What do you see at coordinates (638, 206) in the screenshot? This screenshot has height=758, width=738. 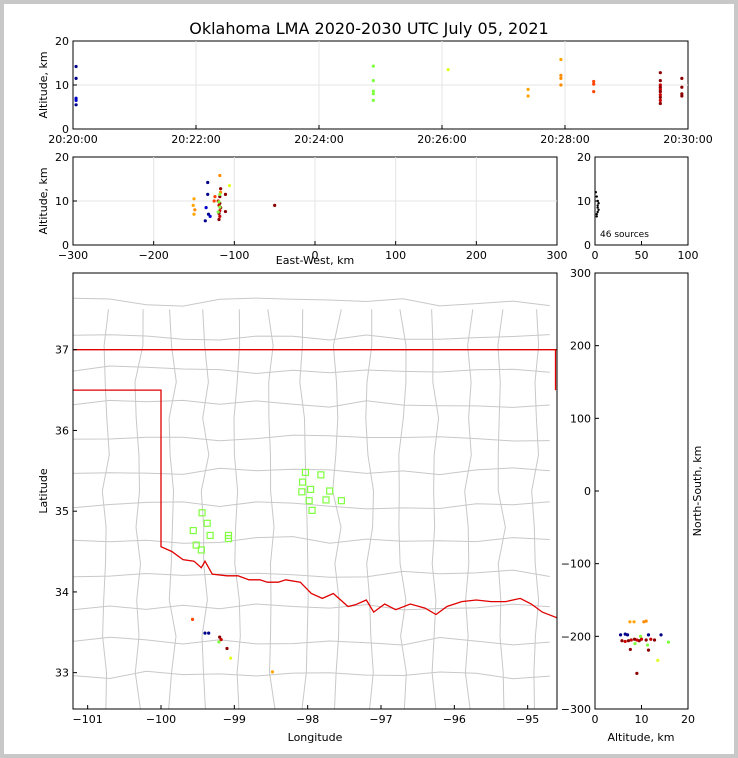 I see `histogram-panel: 0 50 100 0 10 20 46 sources` at bounding box center [638, 206].